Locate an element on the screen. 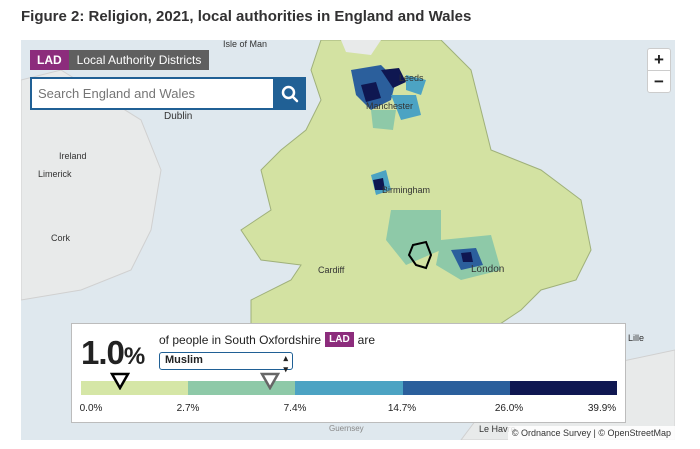 The height and width of the screenshot is (449, 700). thames-valley is located at coordinates (413, 237).